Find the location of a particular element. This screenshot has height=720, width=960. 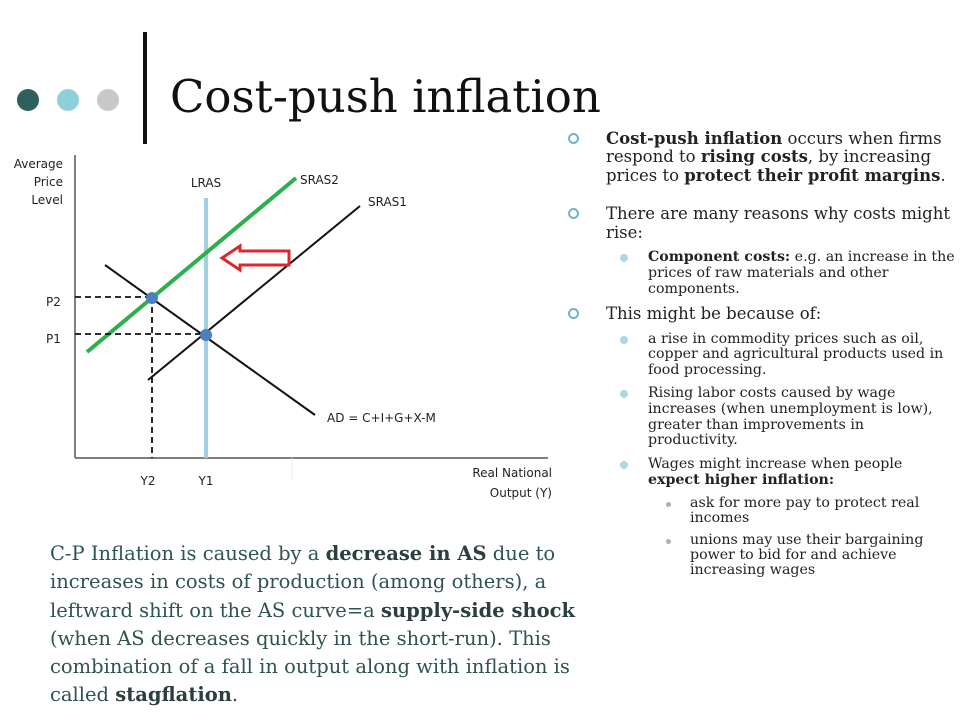

sras1-curve is located at coordinates (254, 293).